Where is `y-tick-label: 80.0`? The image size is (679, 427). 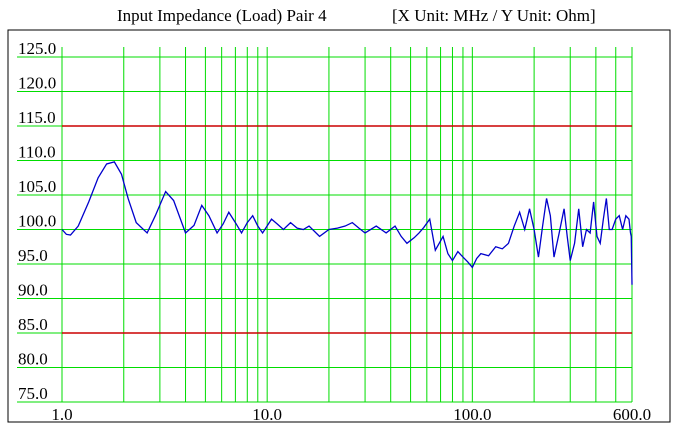 y-tick-label: 80.0 is located at coordinates (33, 359).